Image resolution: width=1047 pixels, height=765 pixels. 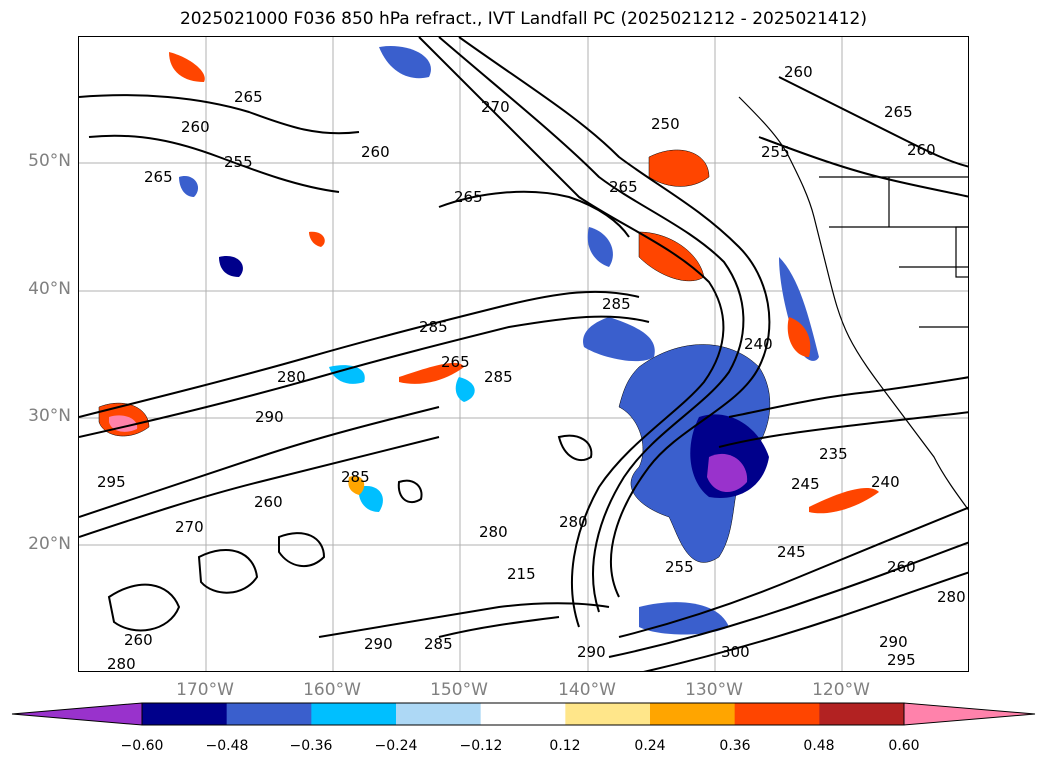 What do you see at coordinates (231, 266) in the screenshot?
I see `neg-anomaly-mid2` at bounding box center [231, 266].